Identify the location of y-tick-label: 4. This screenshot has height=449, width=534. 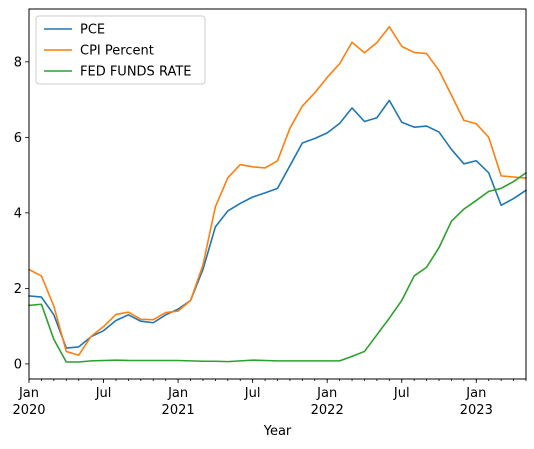
(18, 213).